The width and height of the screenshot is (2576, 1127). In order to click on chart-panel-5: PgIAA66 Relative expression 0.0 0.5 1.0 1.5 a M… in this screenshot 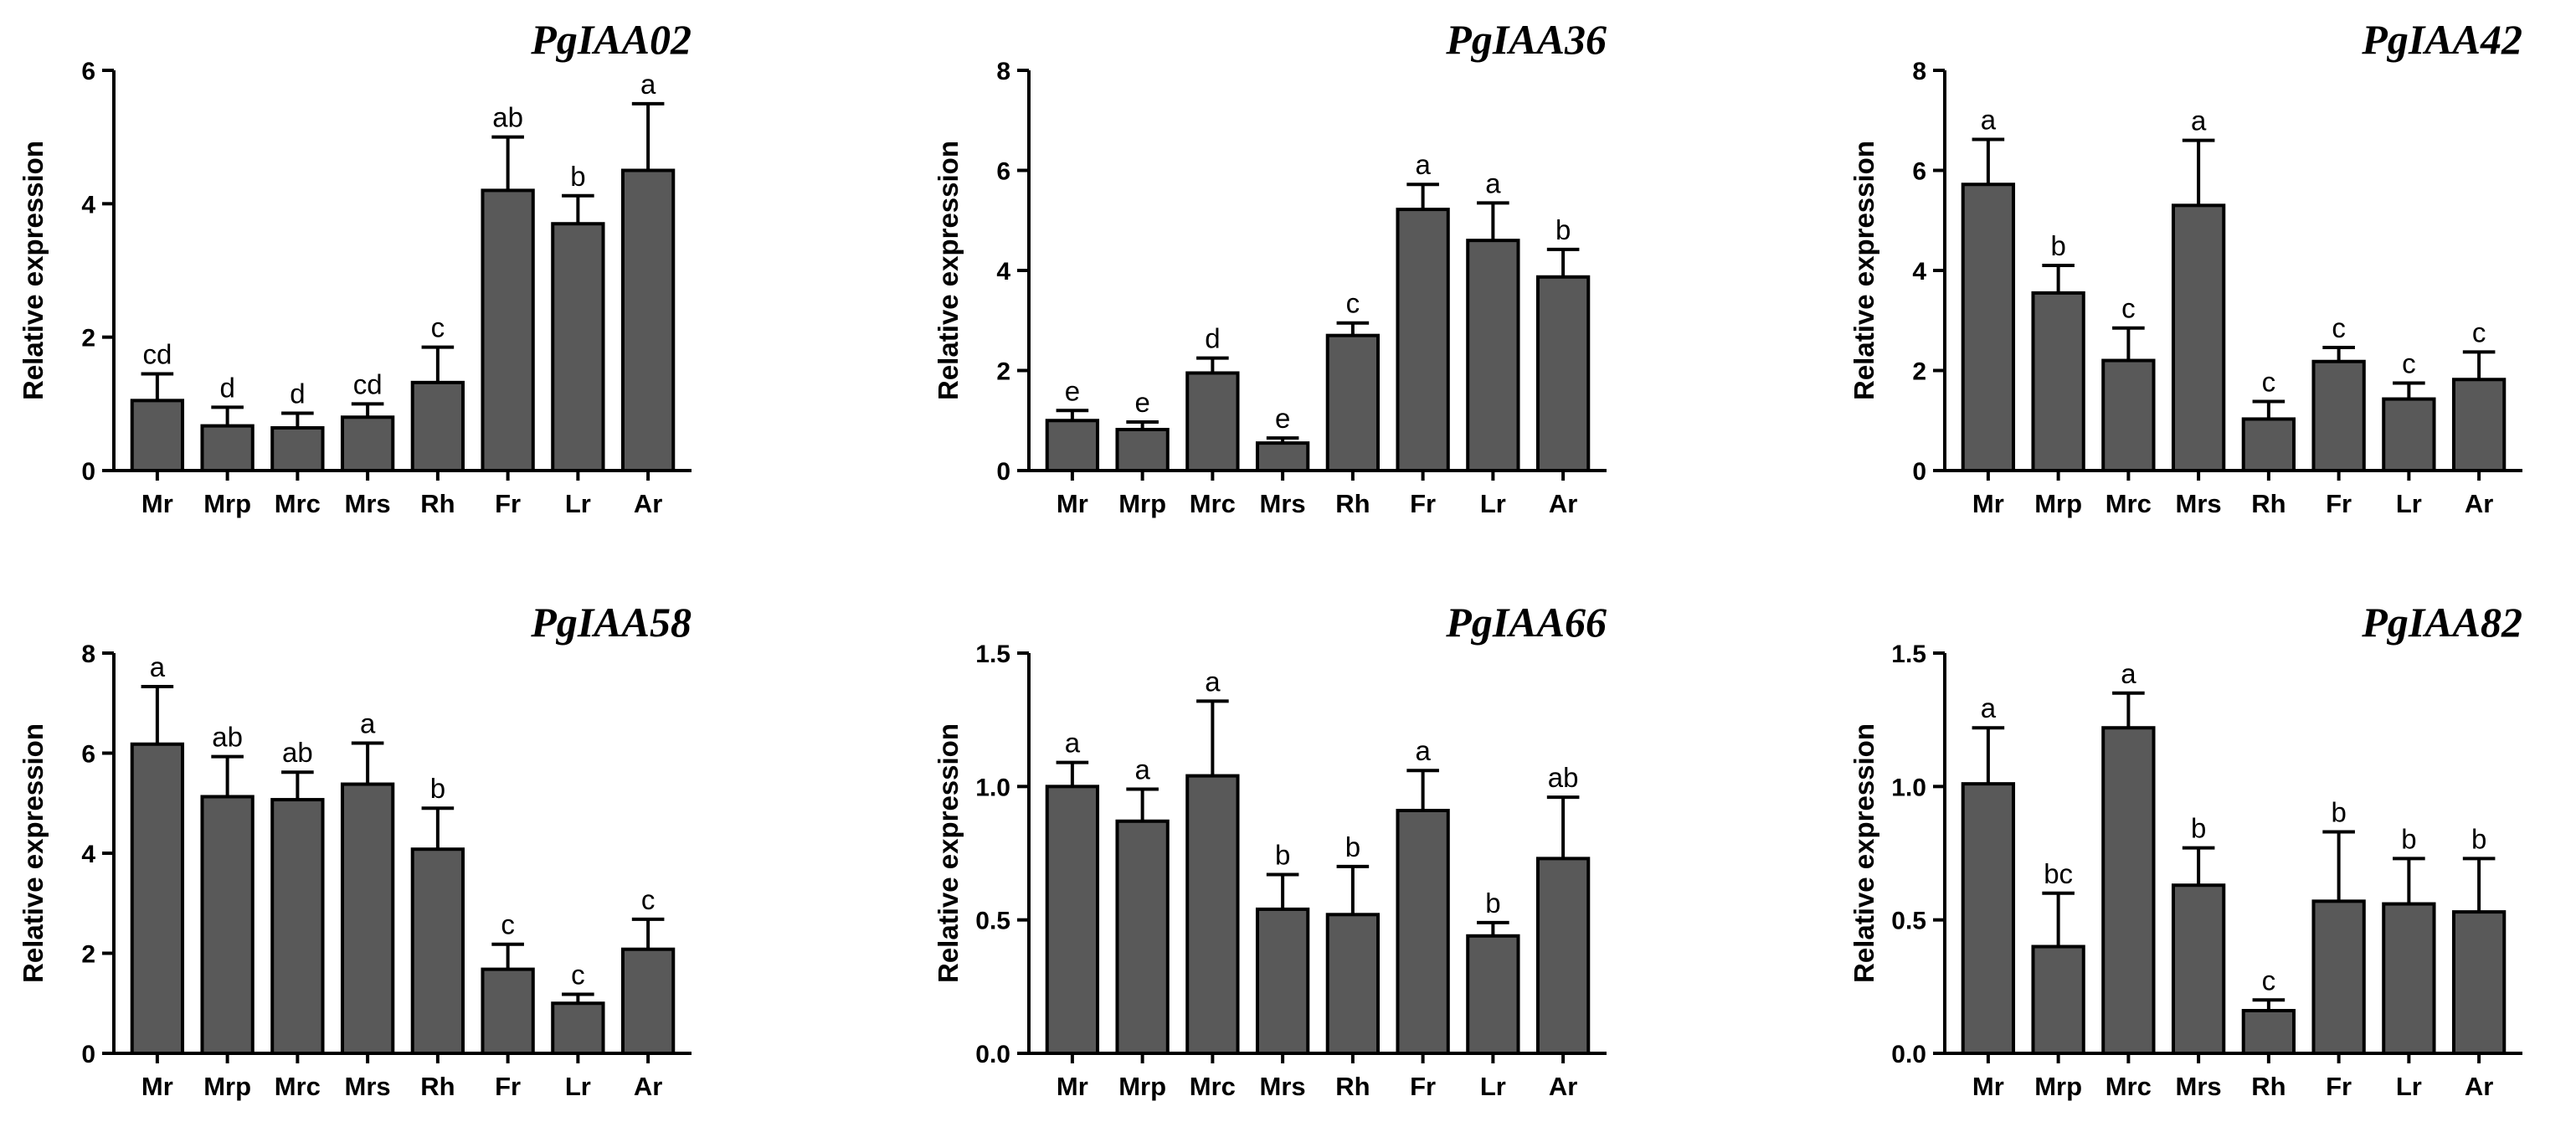, I will do `click(1270, 850)`.